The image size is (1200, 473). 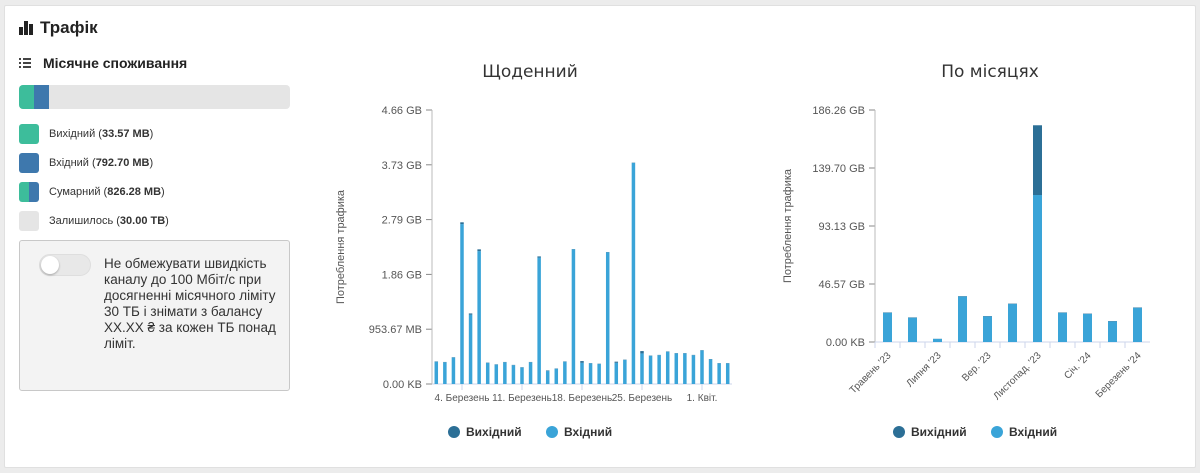 I want to click on legend-label: Вхідний, so click(x=1033, y=432).